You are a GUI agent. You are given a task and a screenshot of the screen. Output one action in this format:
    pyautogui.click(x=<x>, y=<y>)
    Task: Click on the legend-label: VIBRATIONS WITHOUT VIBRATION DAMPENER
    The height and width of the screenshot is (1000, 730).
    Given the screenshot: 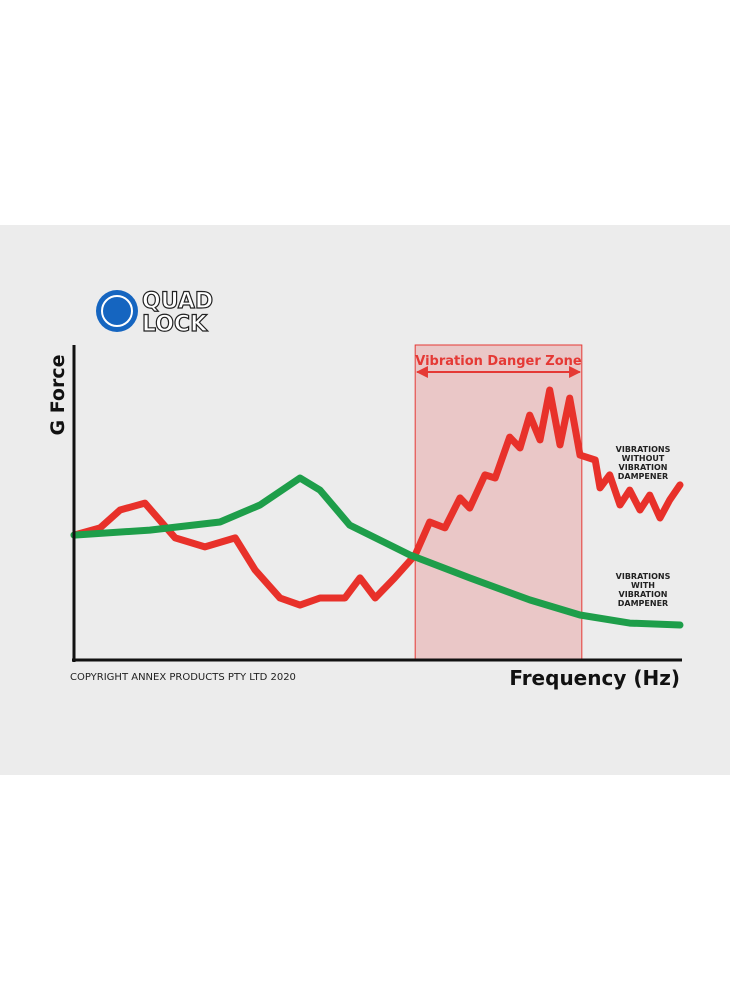 What is the action you would take?
    pyautogui.click(x=643, y=463)
    